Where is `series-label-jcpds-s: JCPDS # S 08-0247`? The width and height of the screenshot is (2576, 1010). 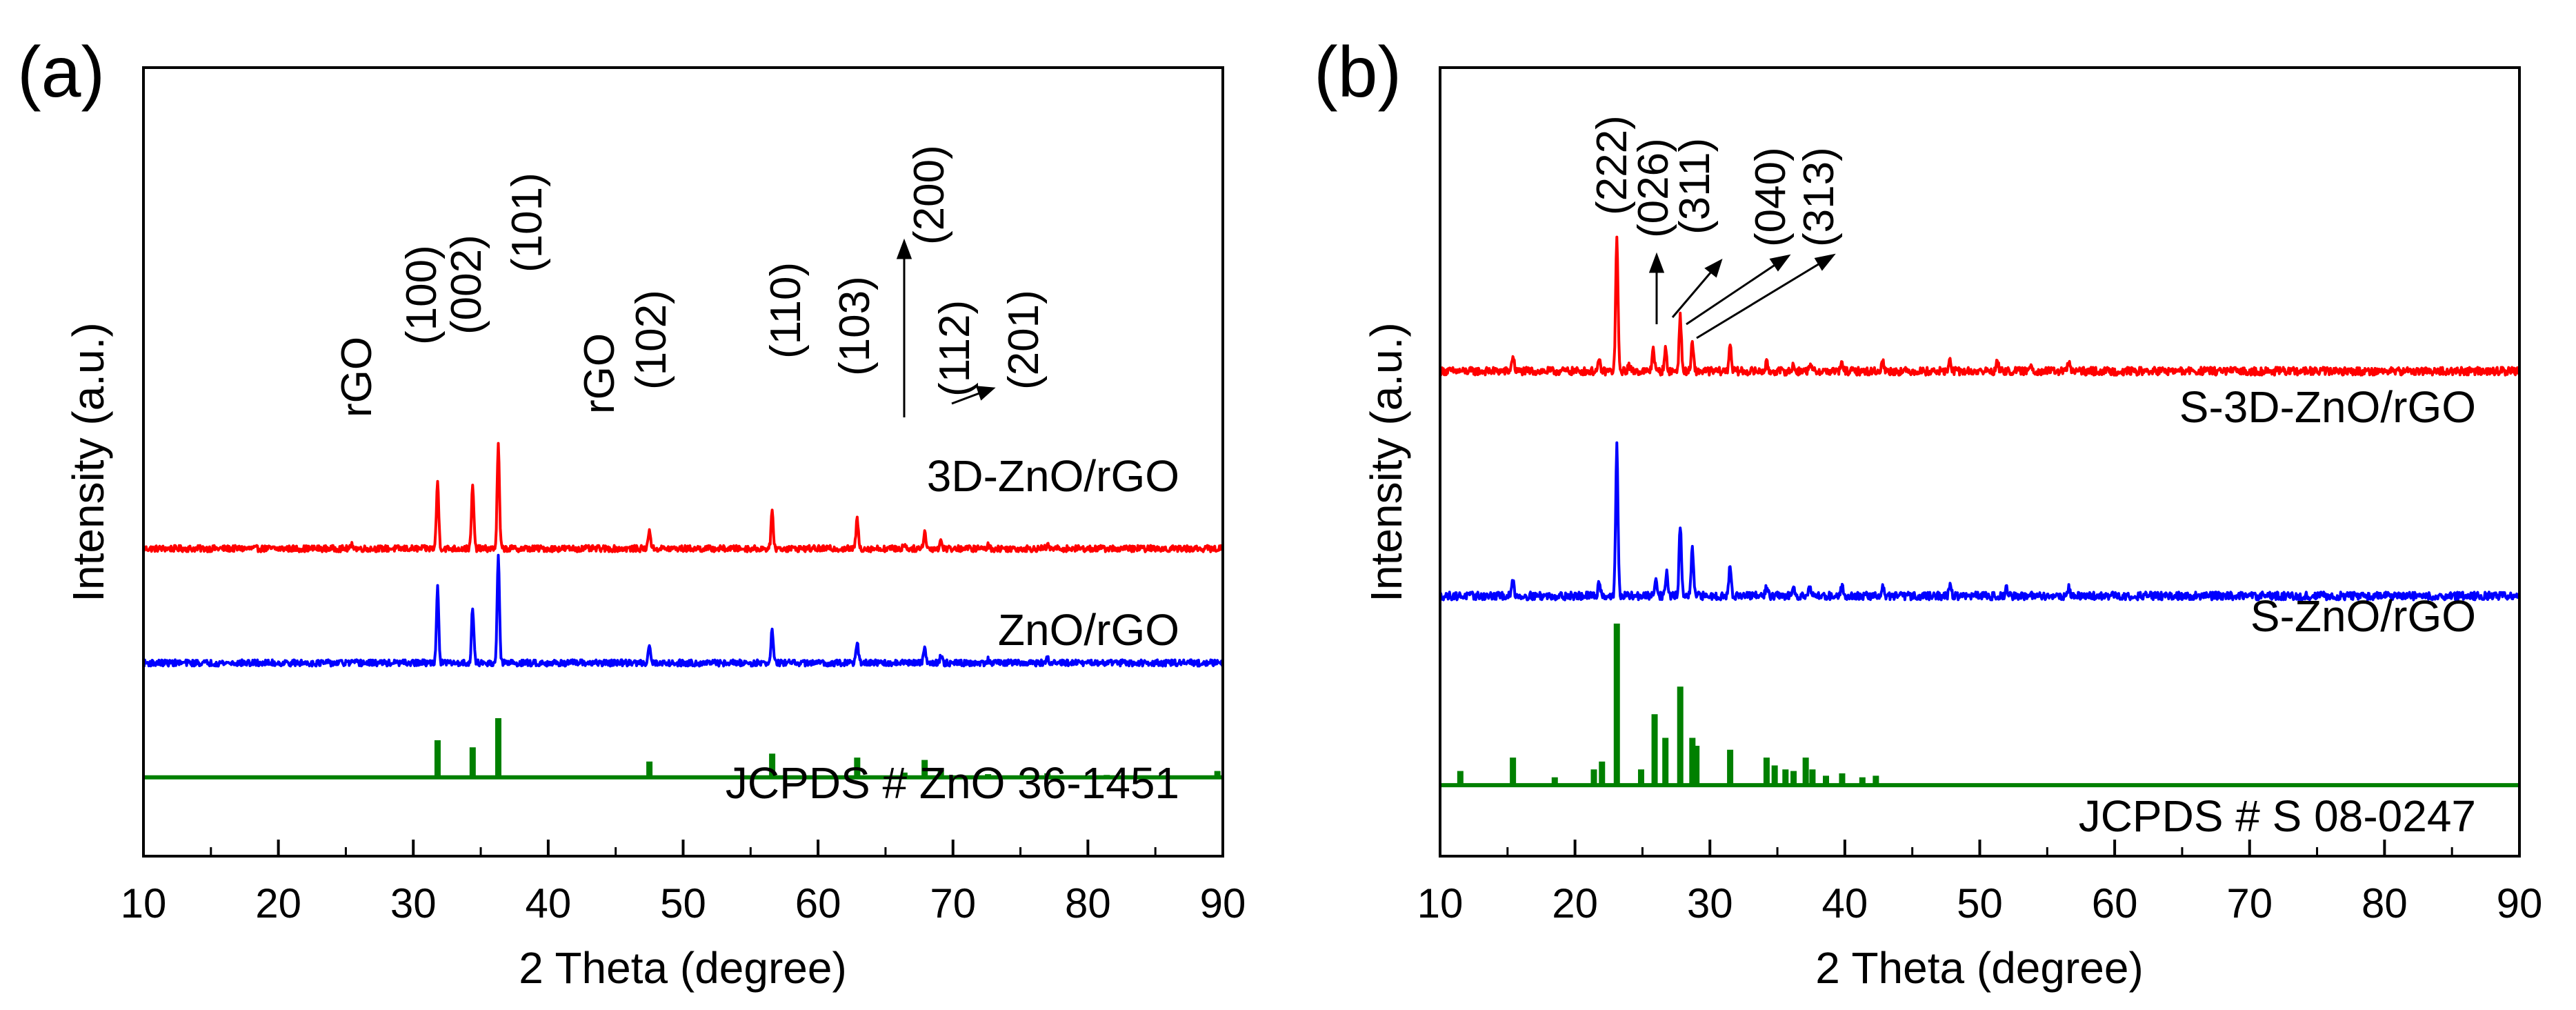 series-label-jcpds-s: JCPDS # S 08-0247 is located at coordinates (2277, 816).